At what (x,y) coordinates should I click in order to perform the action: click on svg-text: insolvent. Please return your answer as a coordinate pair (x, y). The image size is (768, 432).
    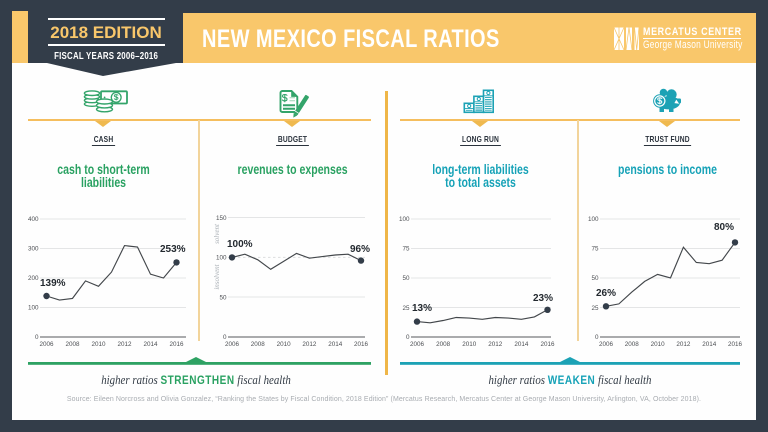
    Looking at the image, I should click on (217, 276).